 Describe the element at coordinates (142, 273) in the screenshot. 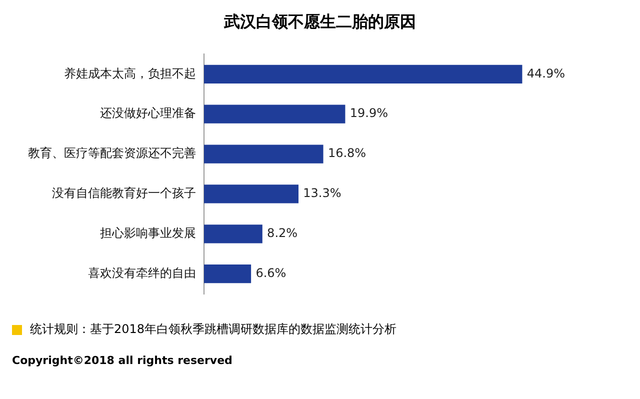

I see `y-tick-label: 喜欢没有牵绊的自由` at that location.